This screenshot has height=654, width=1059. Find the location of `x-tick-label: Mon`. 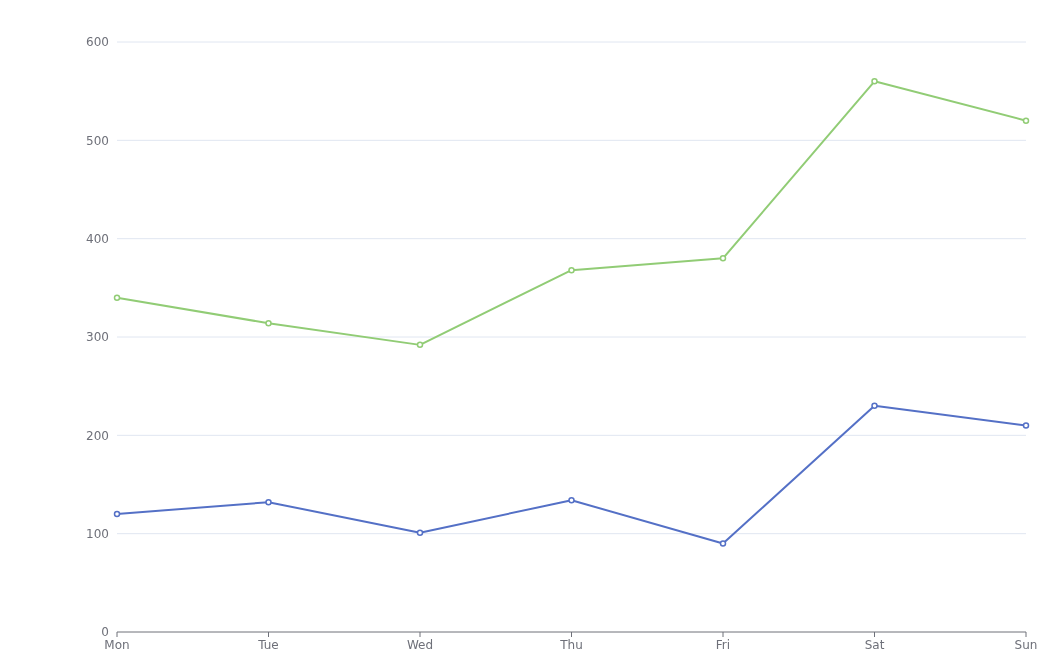

x-tick-label: Mon is located at coordinates (117, 645).